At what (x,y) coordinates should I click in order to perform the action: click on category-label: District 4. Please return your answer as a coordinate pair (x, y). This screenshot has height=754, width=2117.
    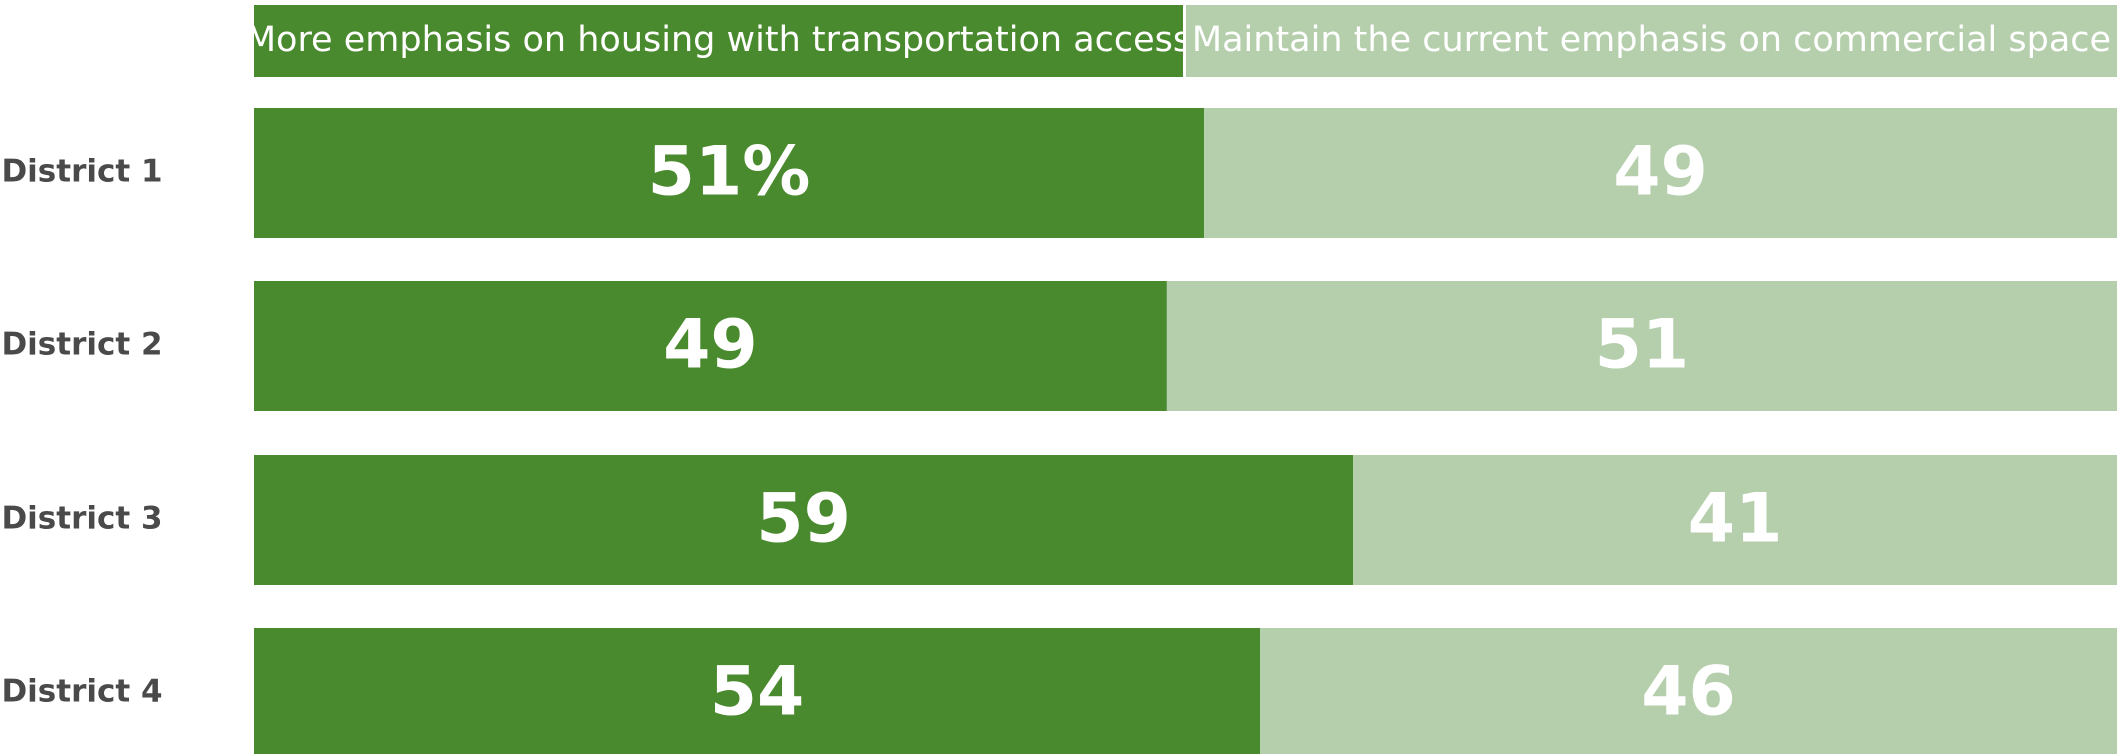
    Looking at the image, I should click on (81, 692).